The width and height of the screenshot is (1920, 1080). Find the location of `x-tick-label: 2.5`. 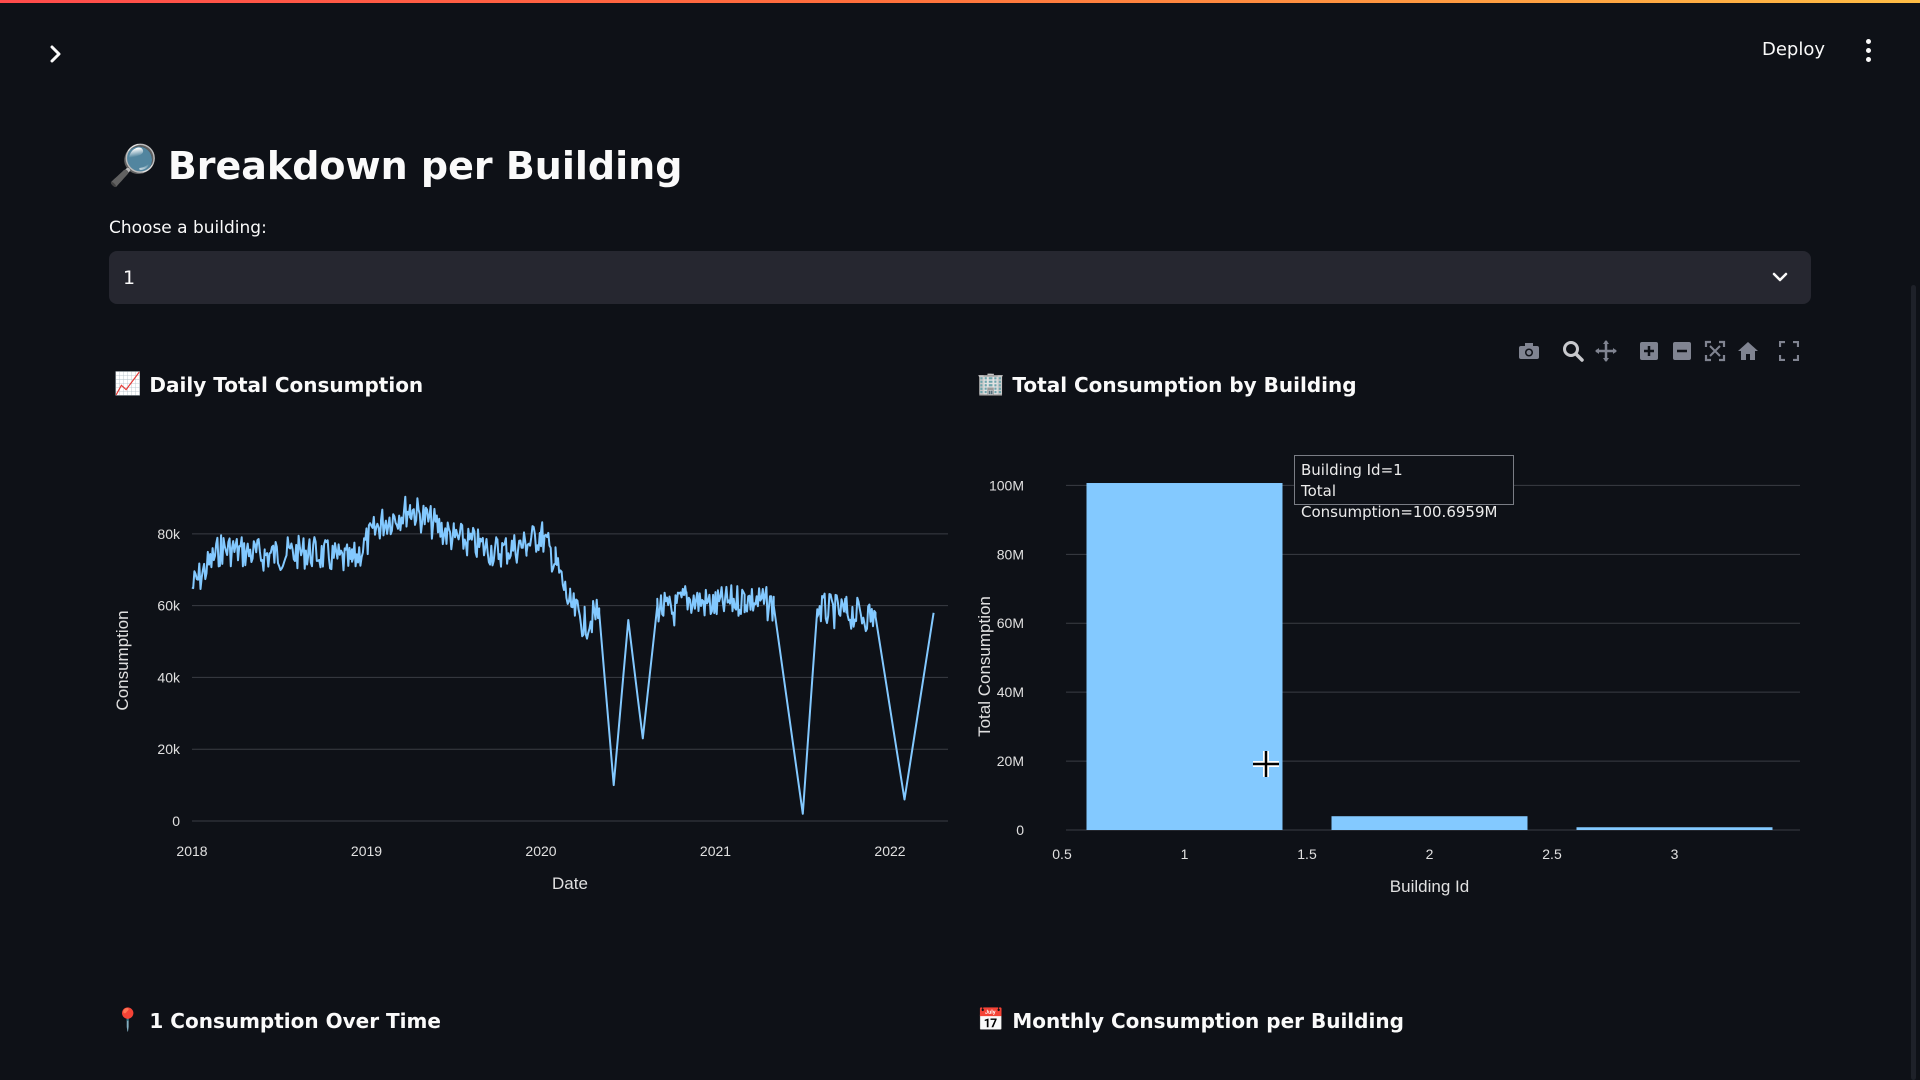

x-tick-label: 2.5 is located at coordinates (1552, 854).